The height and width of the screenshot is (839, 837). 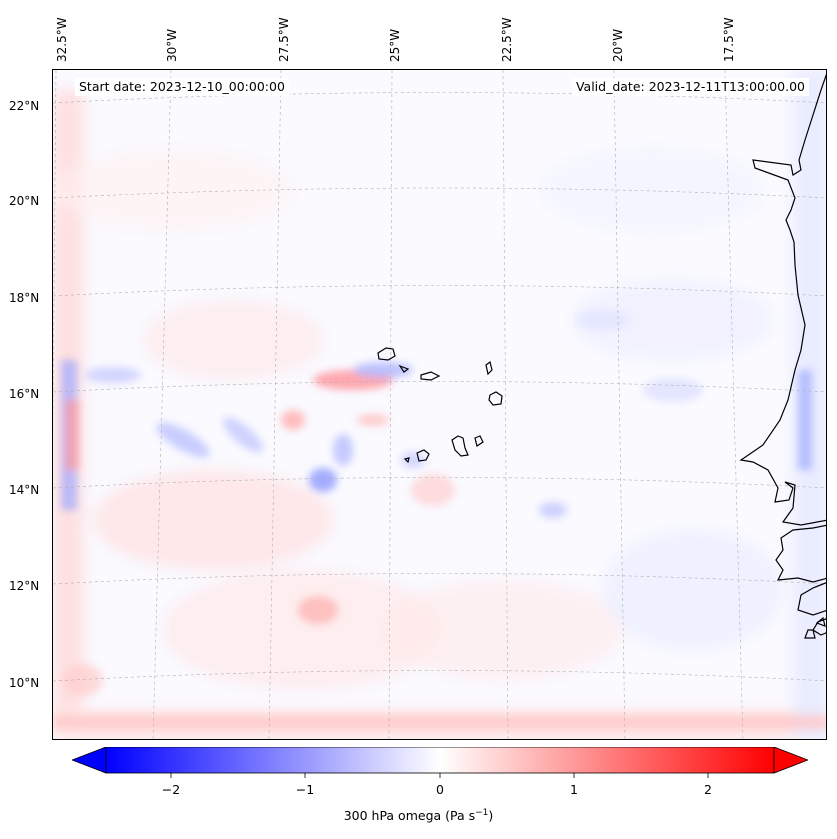 What do you see at coordinates (618, 45) in the screenshot?
I see `lon-label-20w: 20°W` at bounding box center [618, 45].